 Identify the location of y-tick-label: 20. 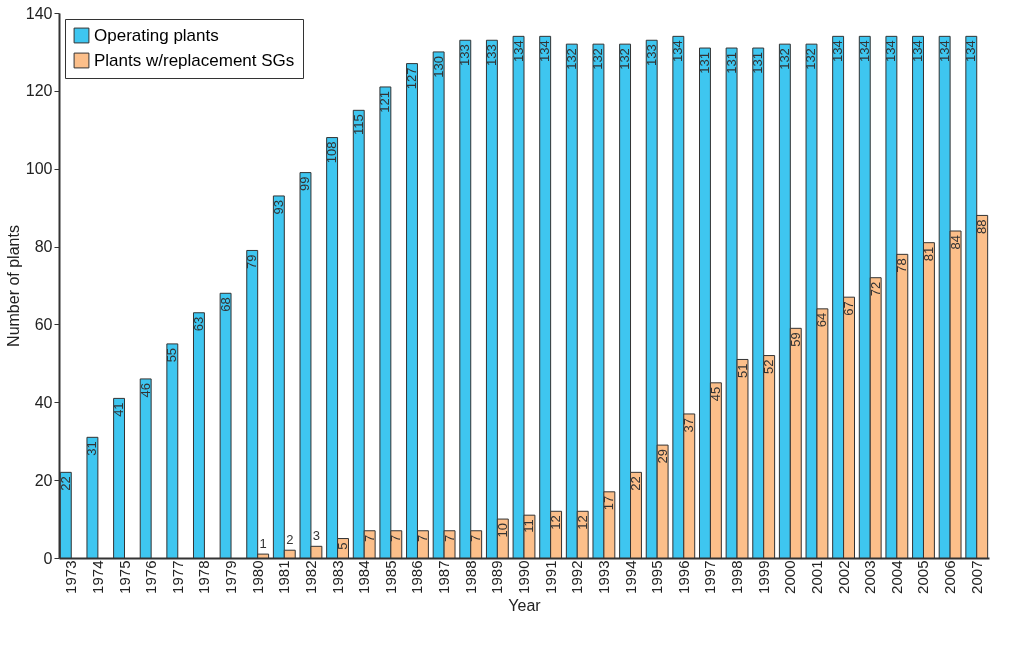
(43, 480).